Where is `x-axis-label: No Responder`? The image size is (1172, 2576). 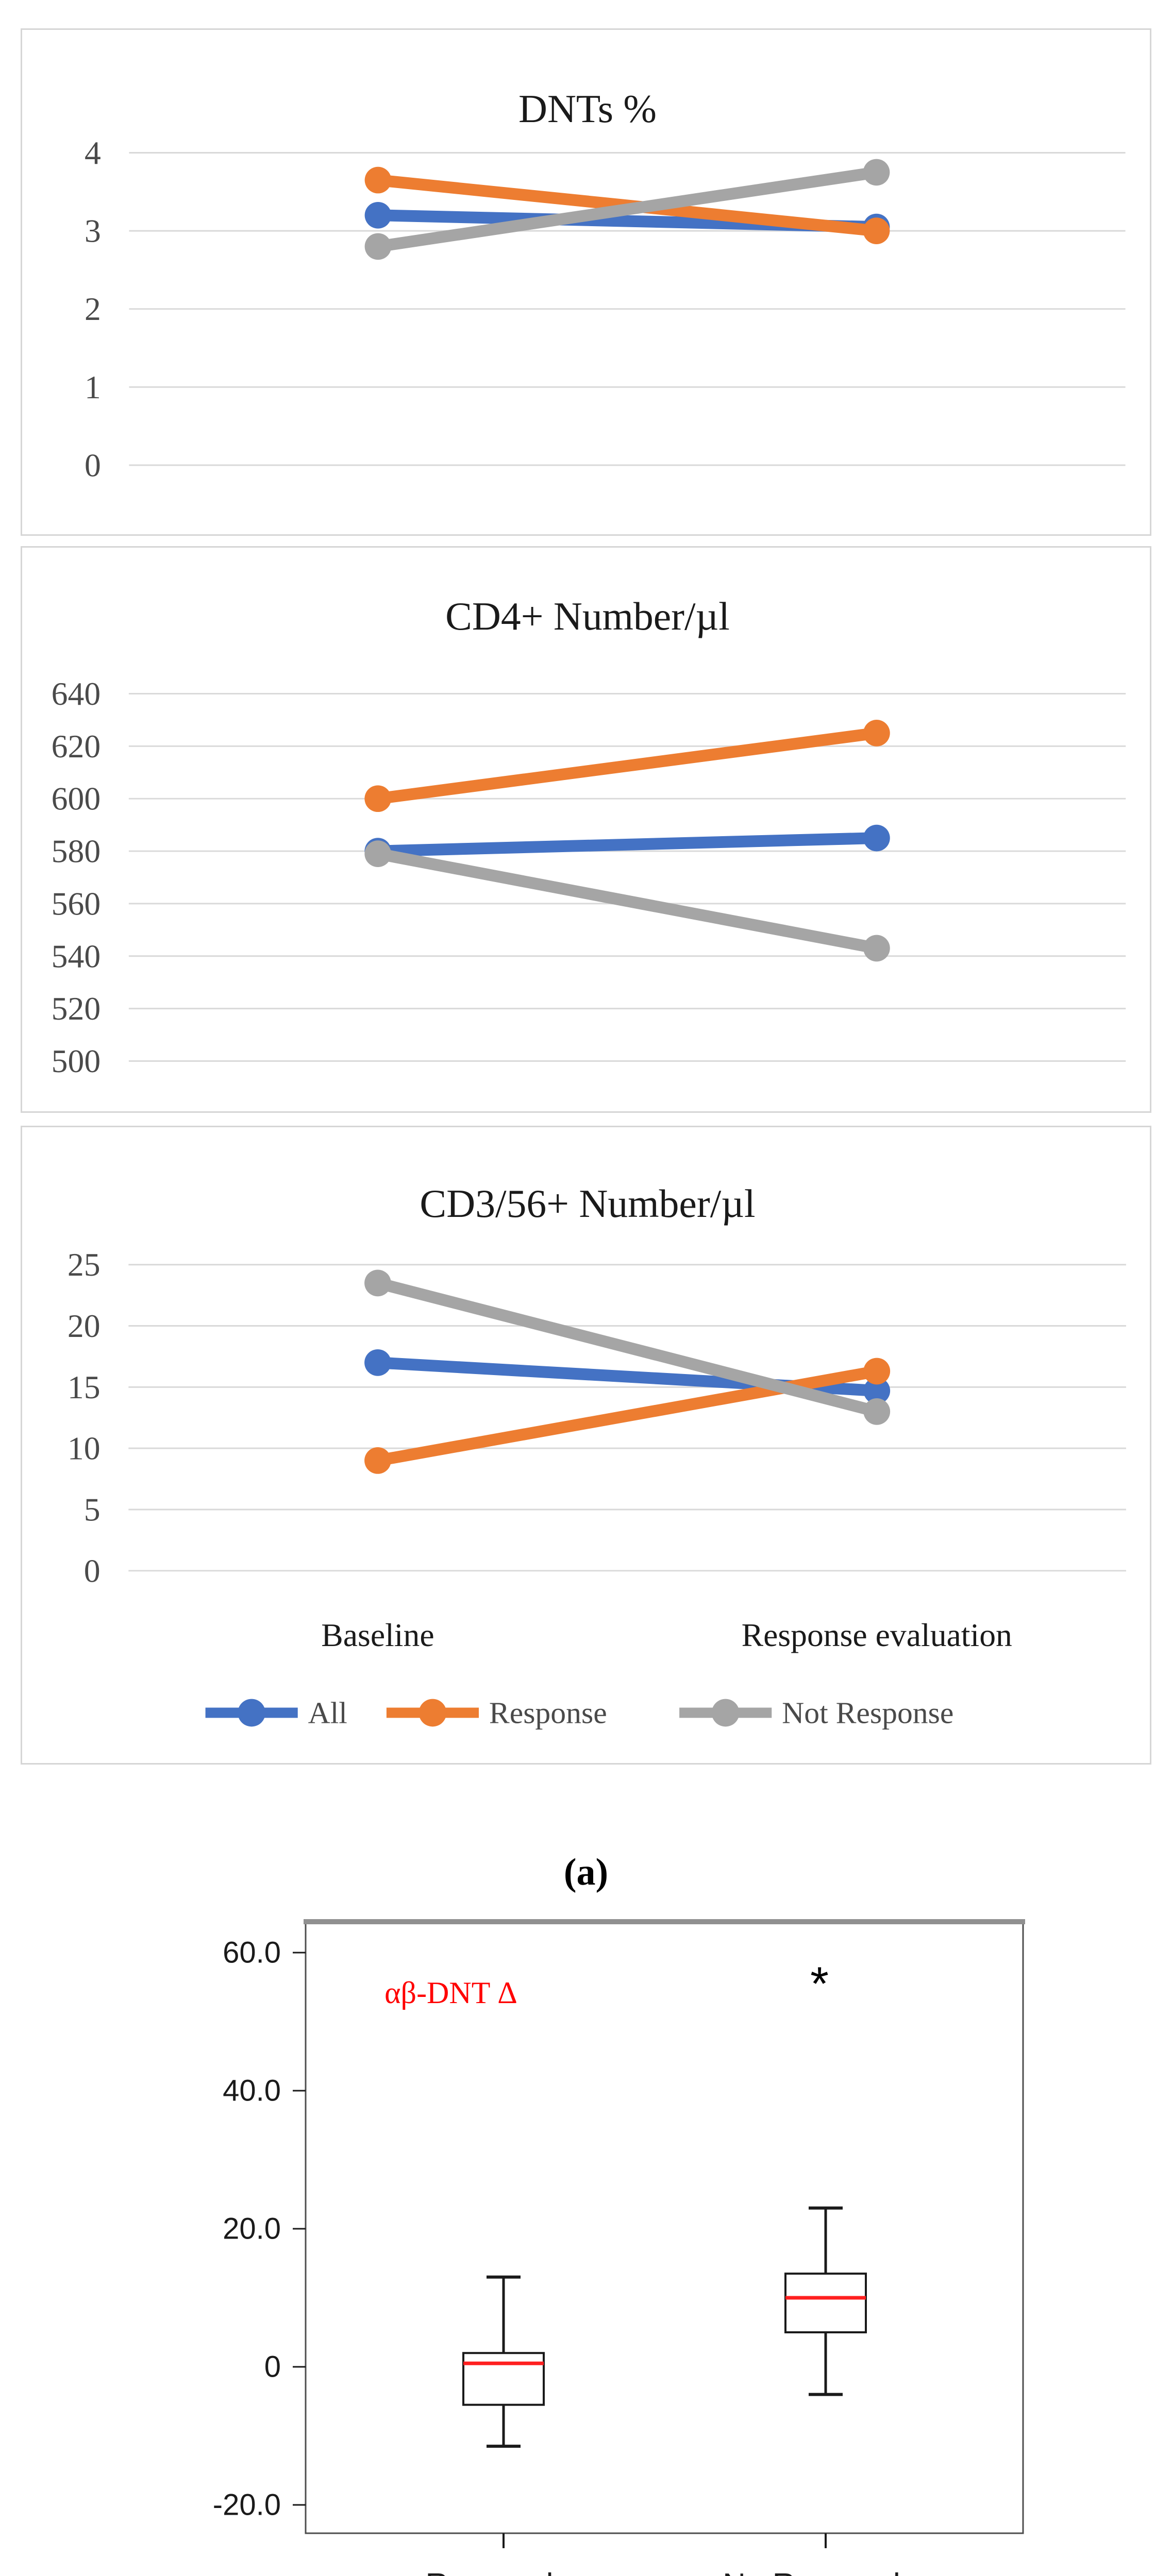
x-axis-label: No Responder is located at coordinates (826, 2571).